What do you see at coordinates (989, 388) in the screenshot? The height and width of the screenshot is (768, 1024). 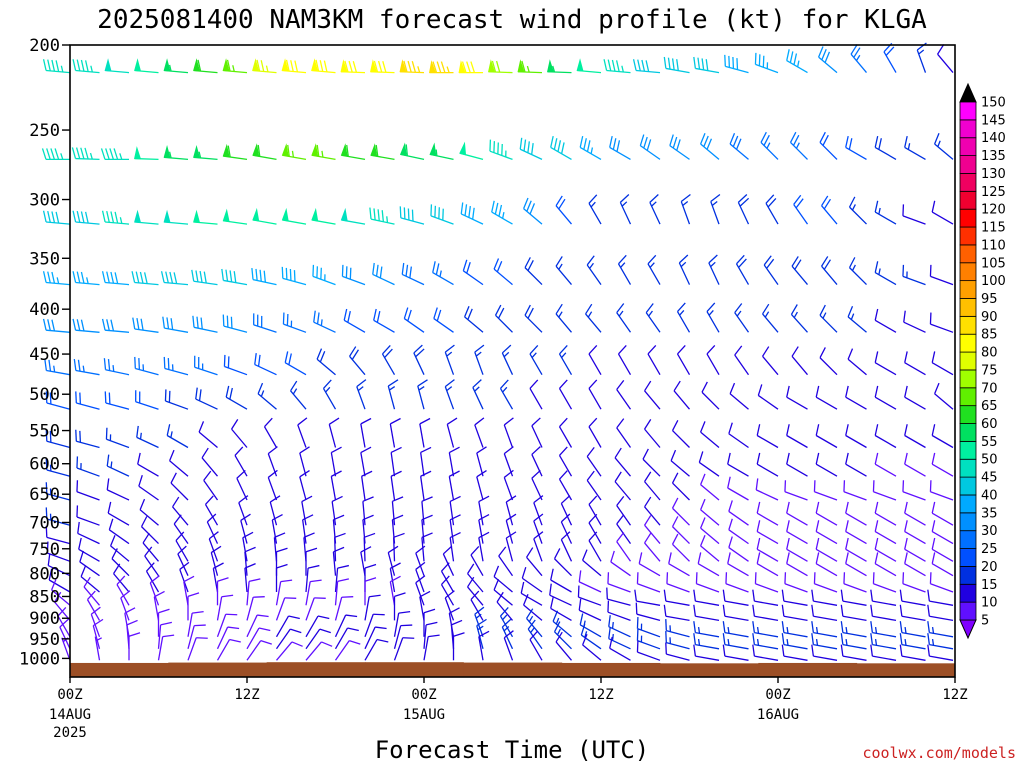 I see `colorbar-label: 70` at bounding box center [989, 388].